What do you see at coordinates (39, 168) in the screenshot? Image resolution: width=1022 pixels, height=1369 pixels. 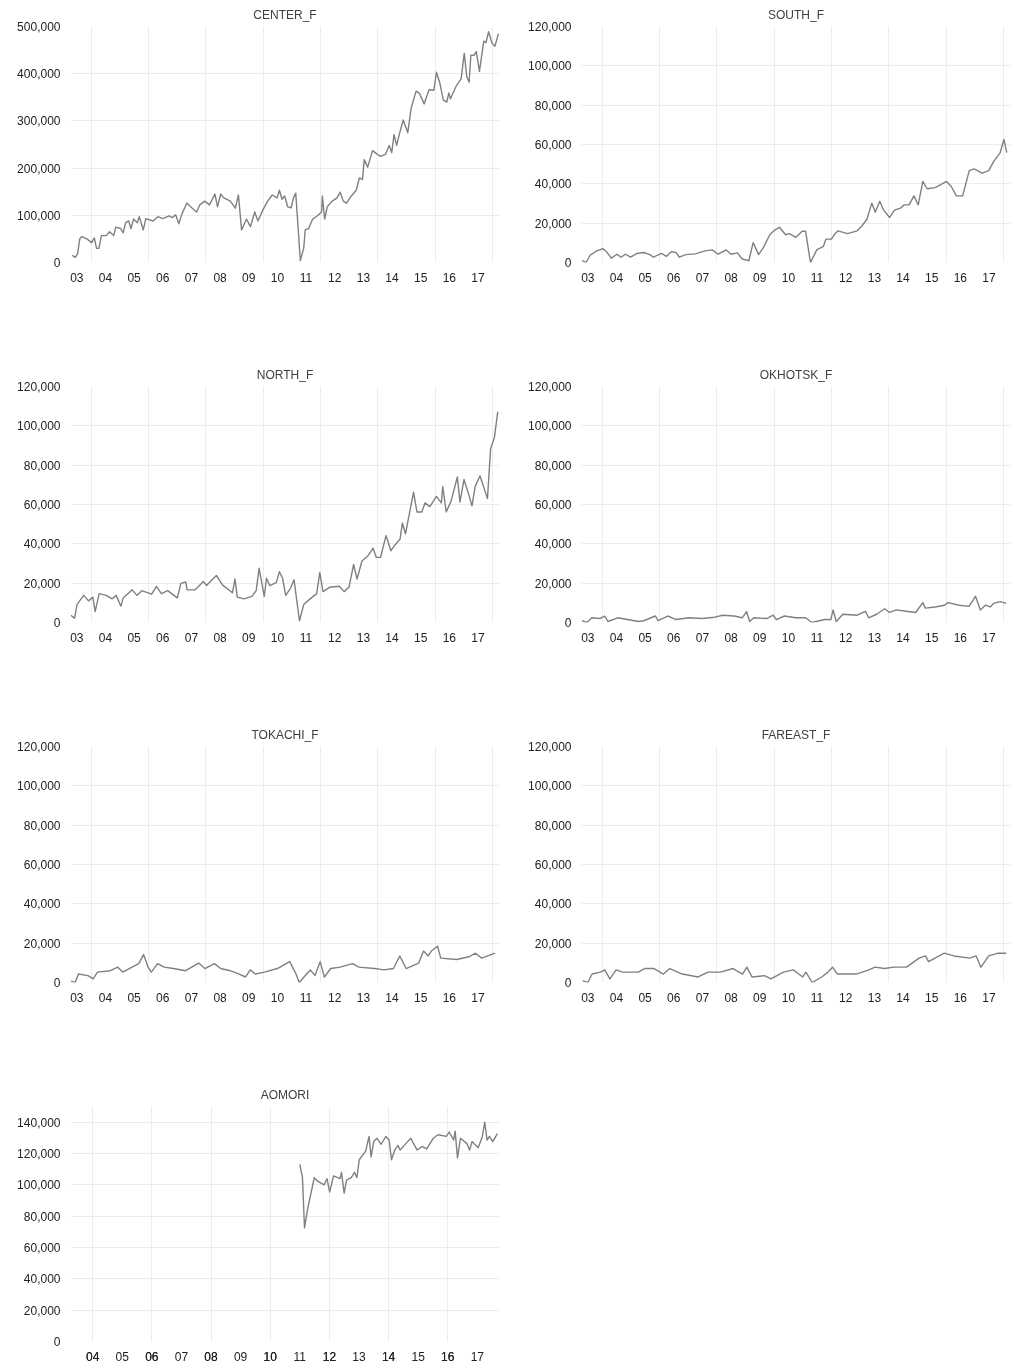 I see `y-tick-label: 200,000` at bounding box center [39, 168].